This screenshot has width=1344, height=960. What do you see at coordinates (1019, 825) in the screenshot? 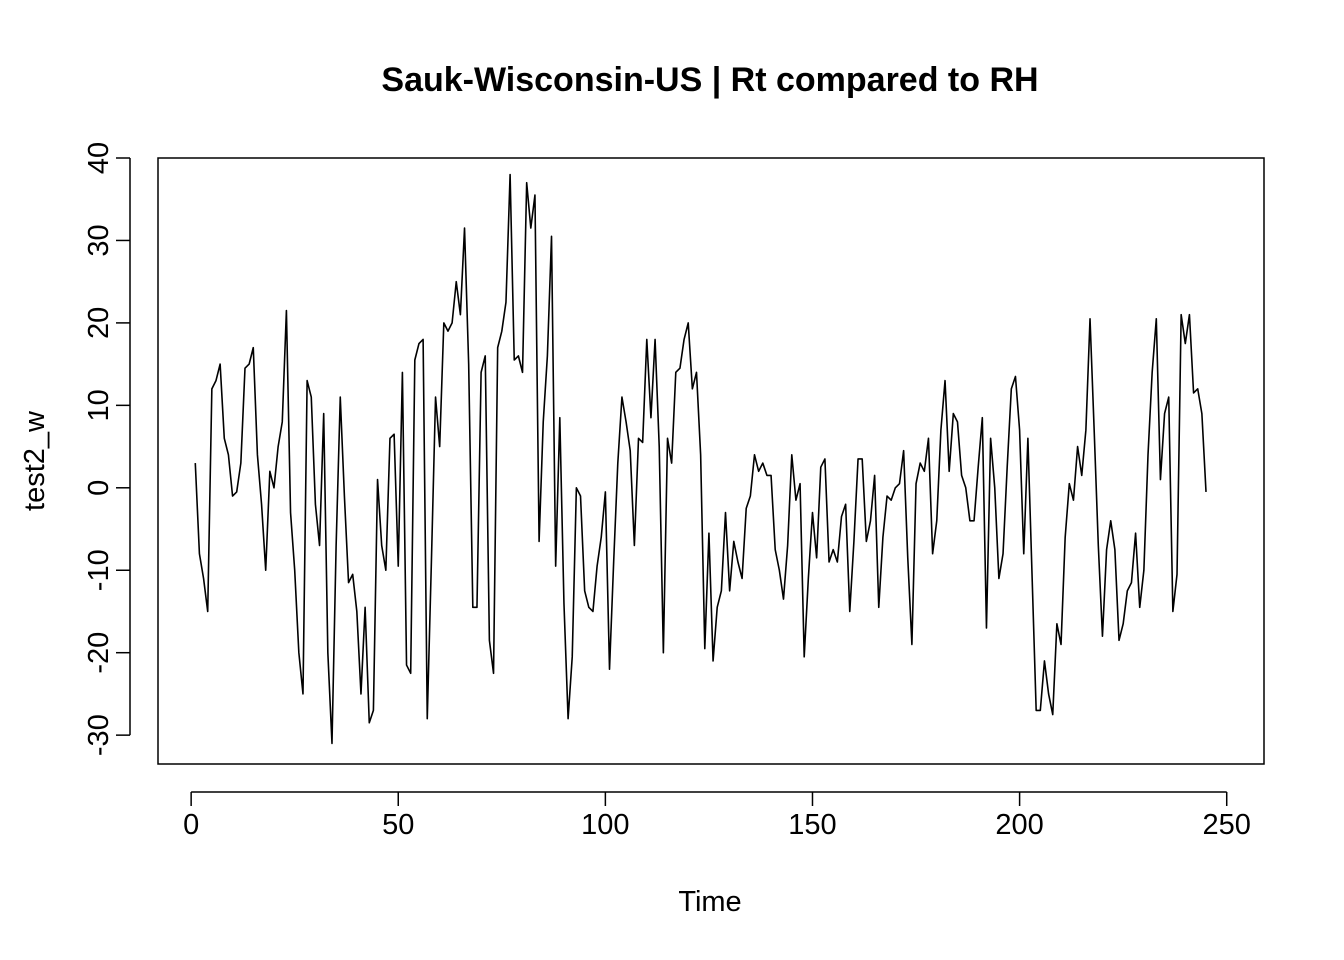
I see `x-tick-label: 200` at bounding box center [1019, 825].